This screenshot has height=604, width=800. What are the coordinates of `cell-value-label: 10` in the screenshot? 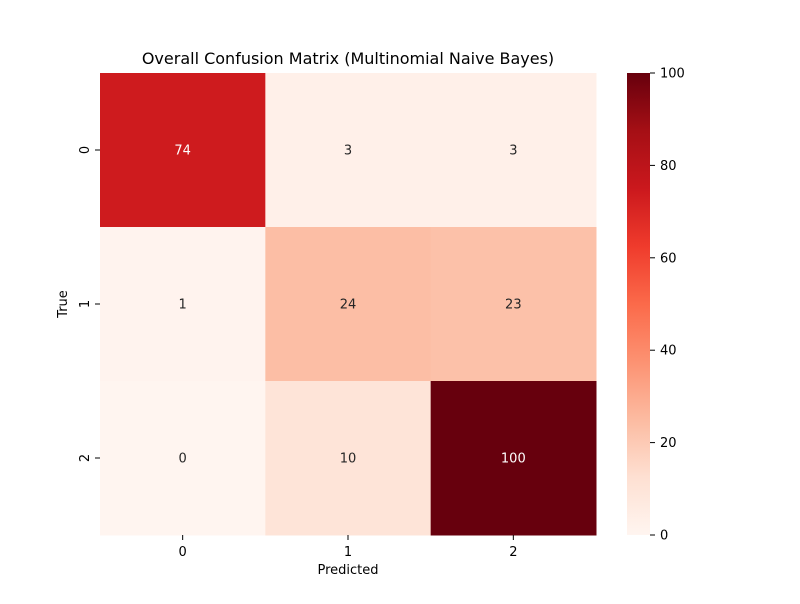 It's located at (348, 459).